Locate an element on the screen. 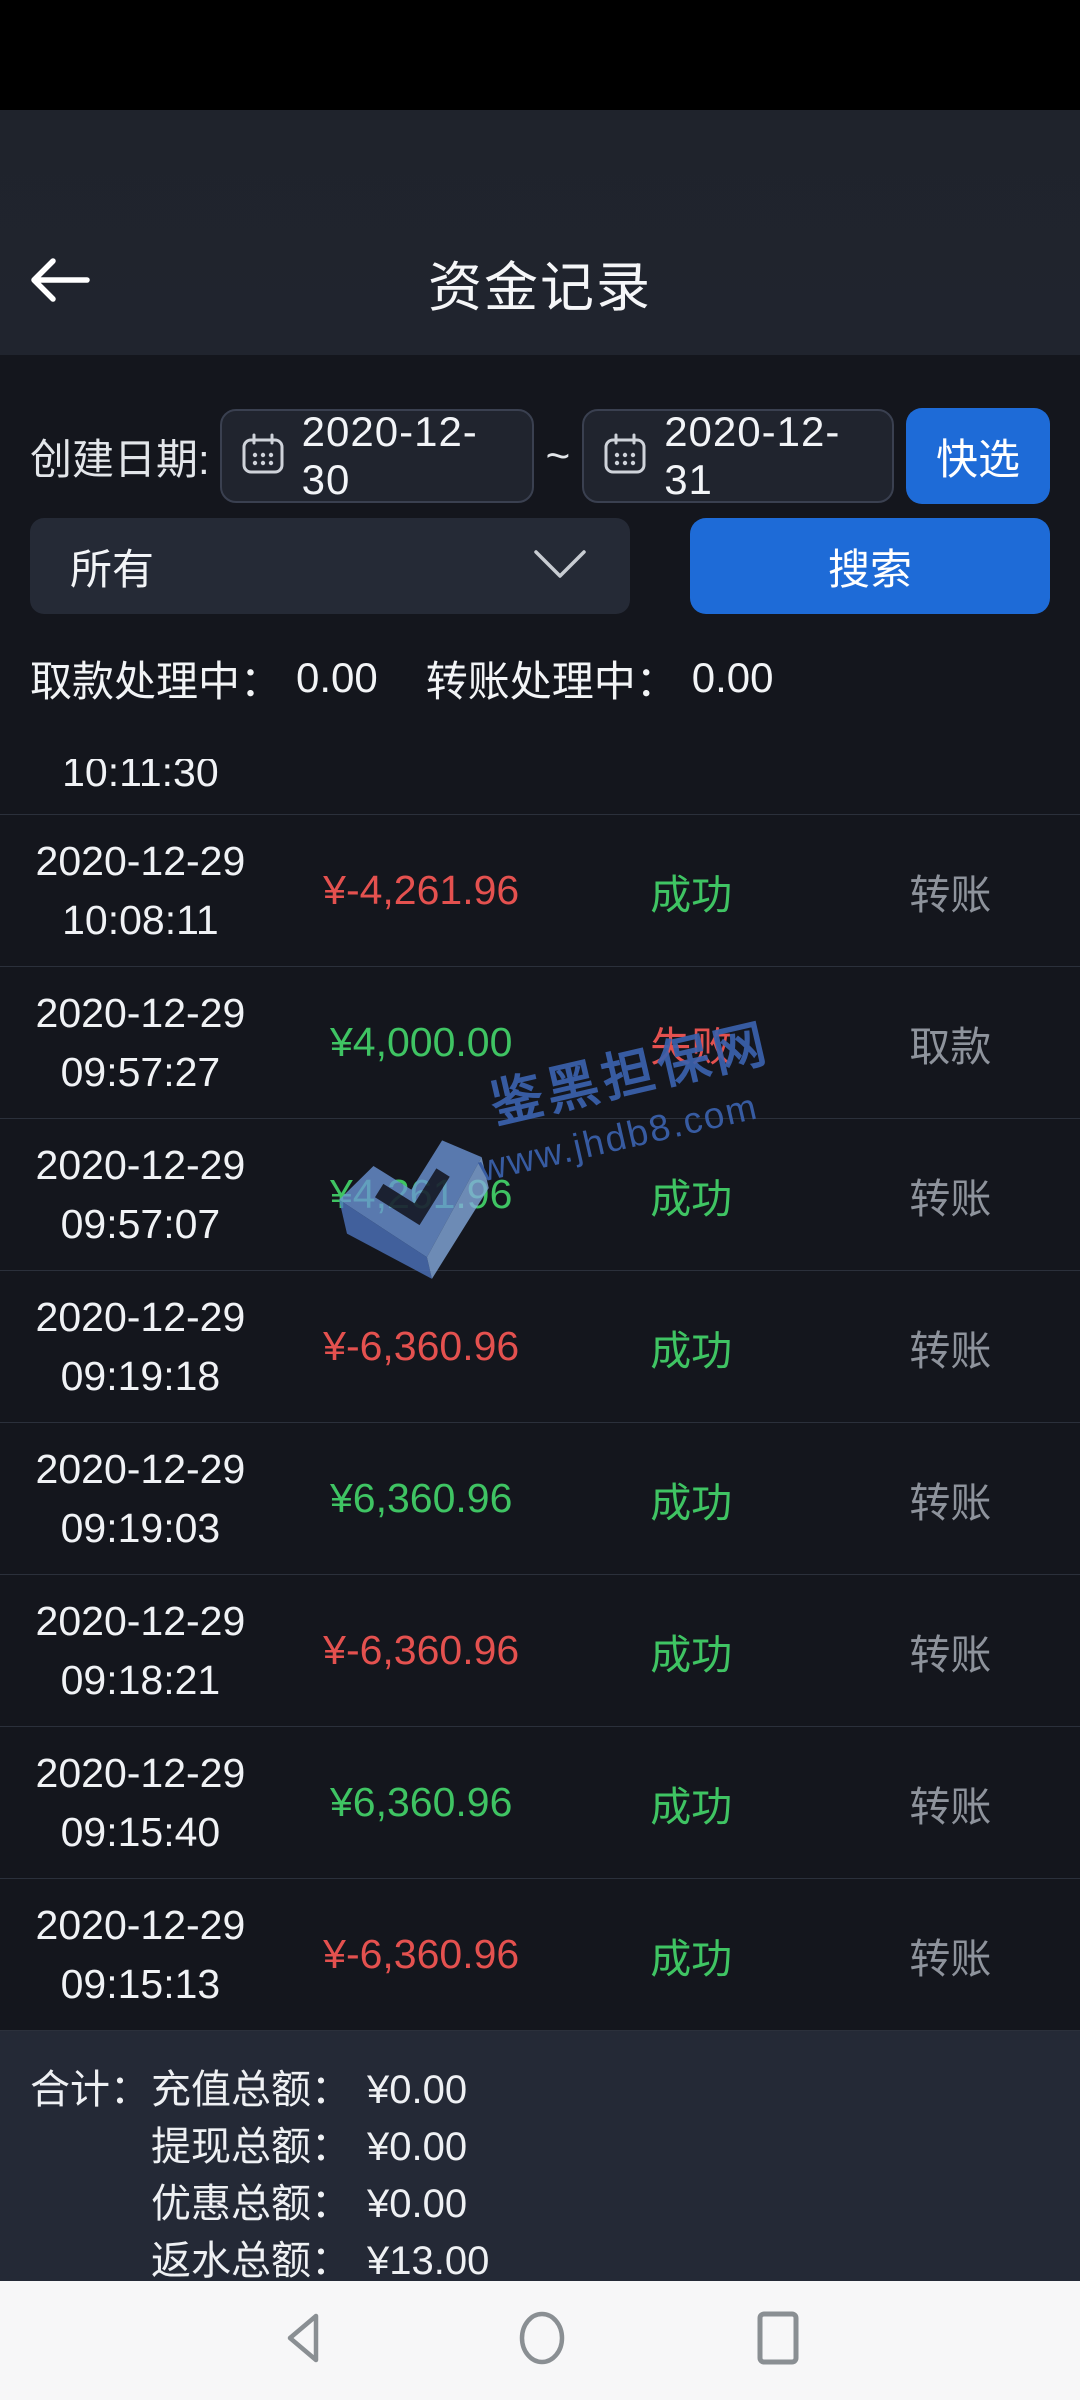  totals-prefix: 合计： is located at coordinates (90, 2090).